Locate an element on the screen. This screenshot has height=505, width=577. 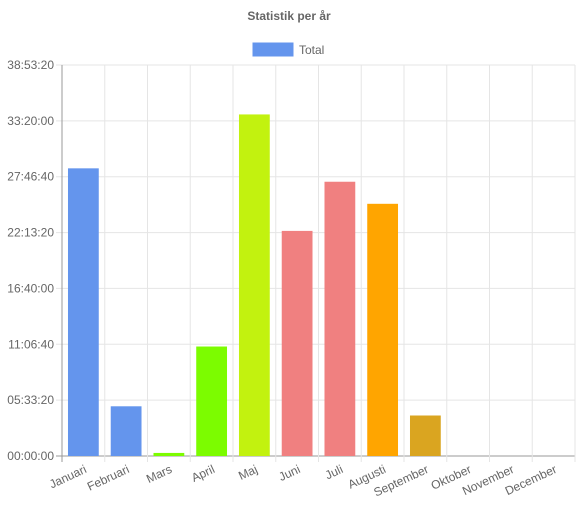
x-tick-label: Maj is located at coordinates (247, 472).